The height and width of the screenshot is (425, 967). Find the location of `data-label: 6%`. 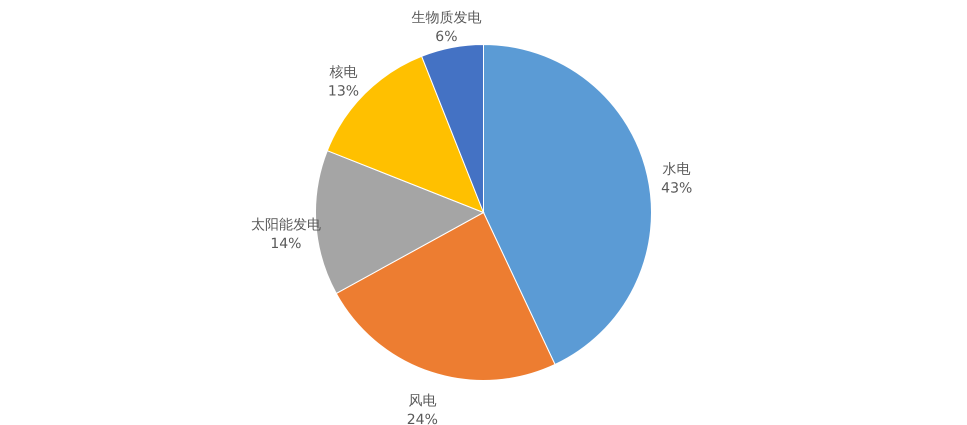

data-label: 6% is located at coordinates (446, 37).